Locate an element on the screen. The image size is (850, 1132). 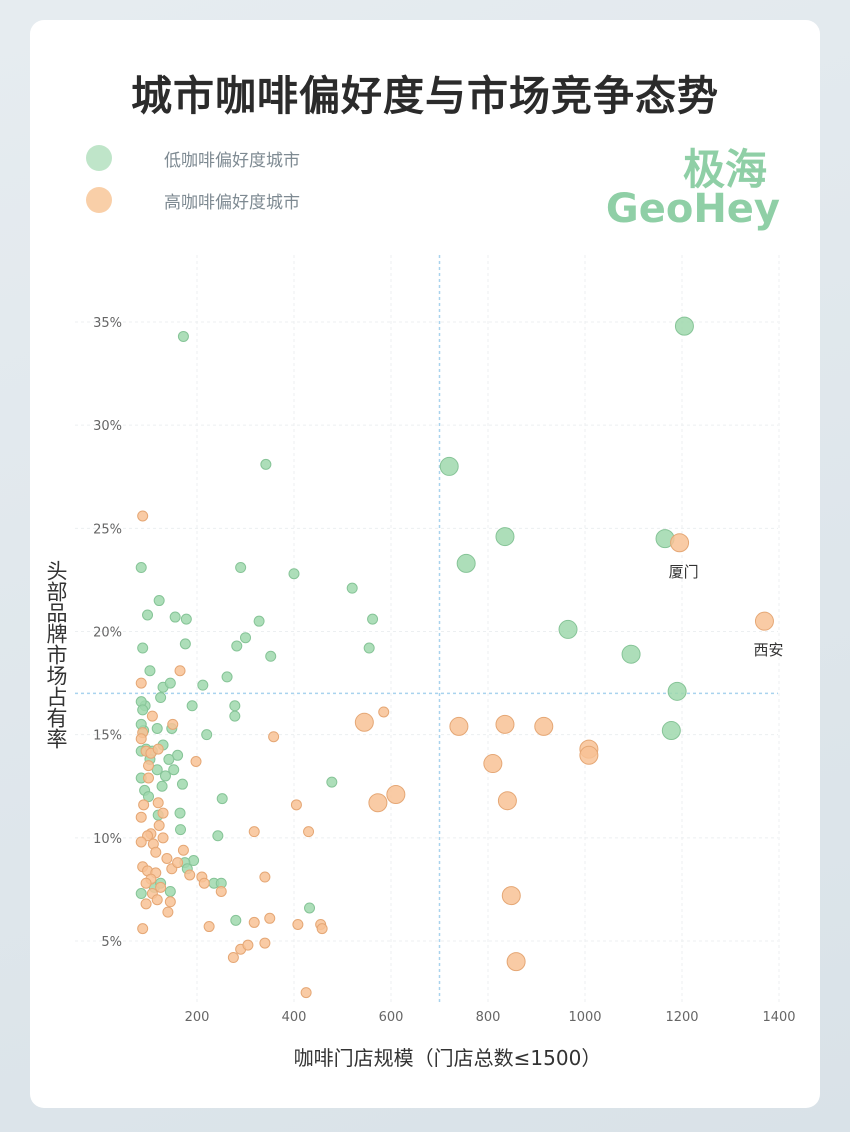
x-tick-label: 600 is located at coordinates (391, 1017).